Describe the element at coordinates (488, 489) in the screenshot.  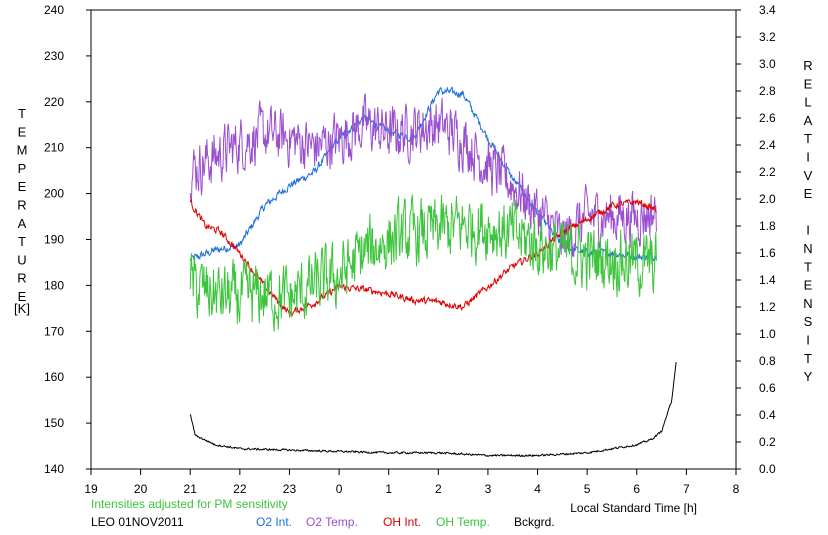
I see `x-tick-label: 3` at that location.